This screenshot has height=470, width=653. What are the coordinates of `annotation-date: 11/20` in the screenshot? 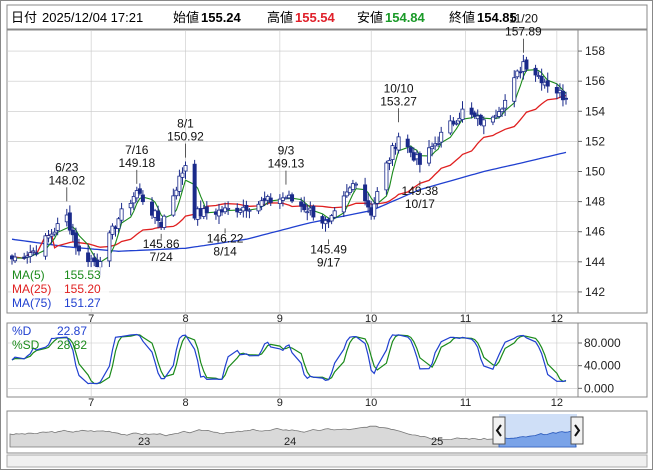 It's located at (523, 19).